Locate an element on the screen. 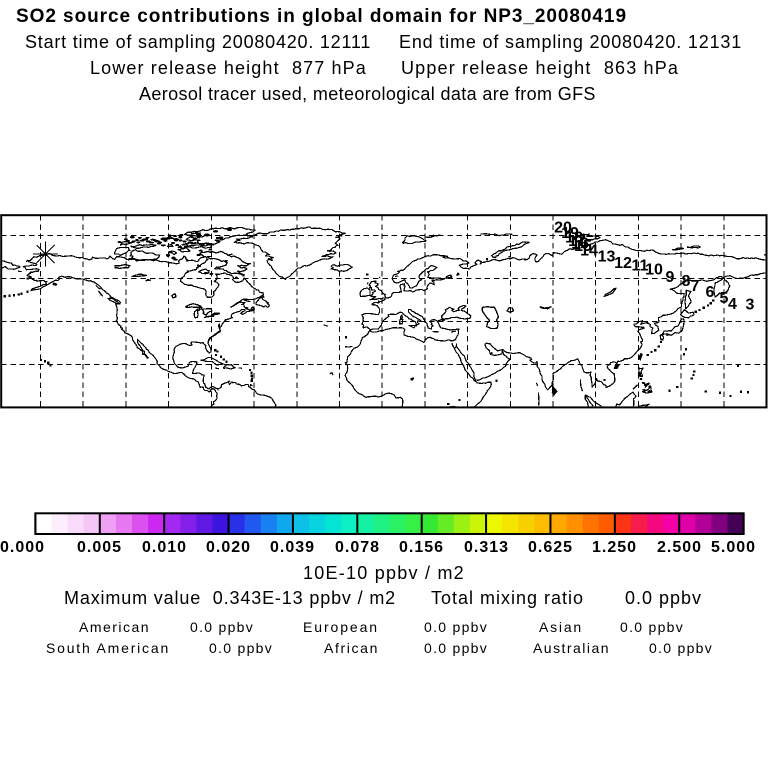 The image size is (768, 768). svg-text: 9 is located at coordinates (670, 277).